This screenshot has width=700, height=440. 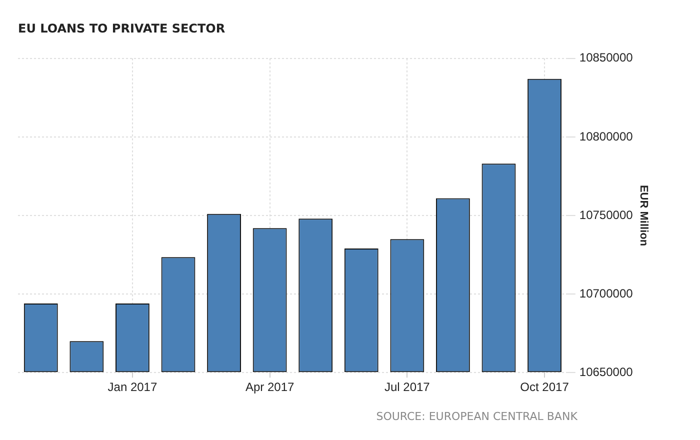 I want to click on x-tick-label: Jan 2017, so click(x=133, y=387).